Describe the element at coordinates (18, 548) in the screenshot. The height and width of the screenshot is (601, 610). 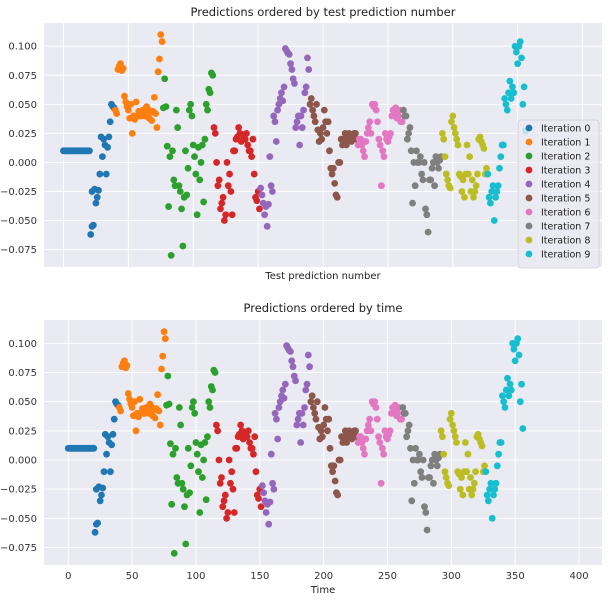
I see `y-tick-label: −0.075` at that location.